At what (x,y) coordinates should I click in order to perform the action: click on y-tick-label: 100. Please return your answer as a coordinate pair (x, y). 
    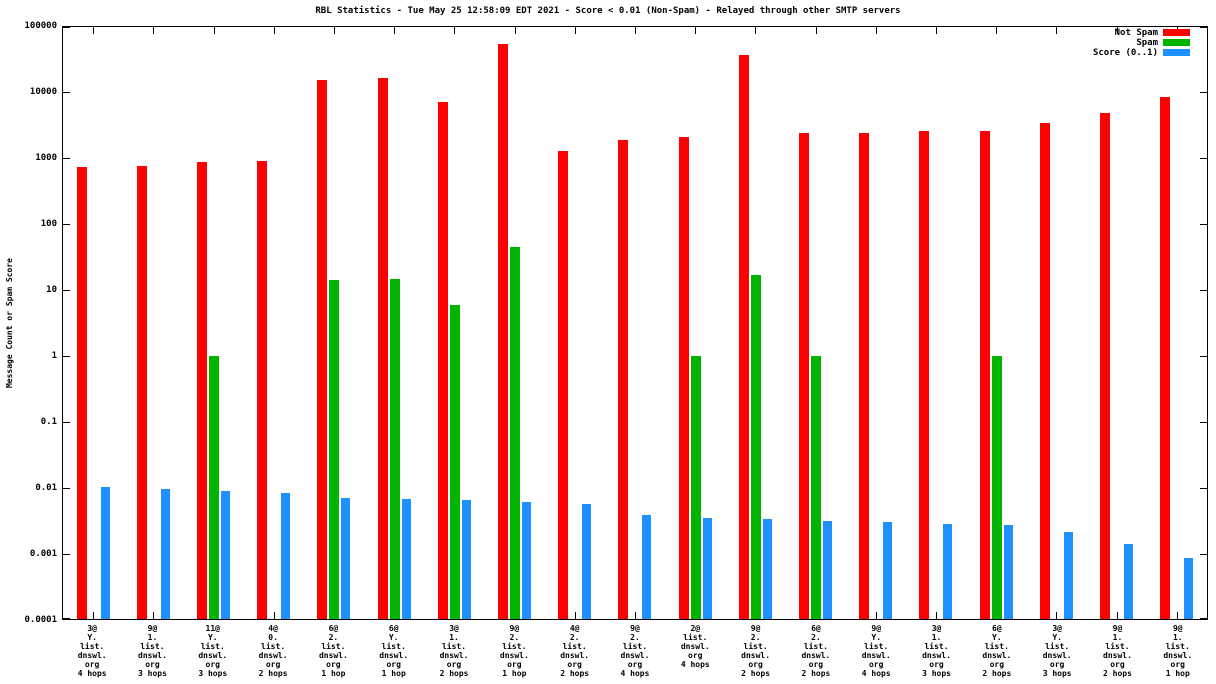
    Looking at the image, I should click on (48, 224).